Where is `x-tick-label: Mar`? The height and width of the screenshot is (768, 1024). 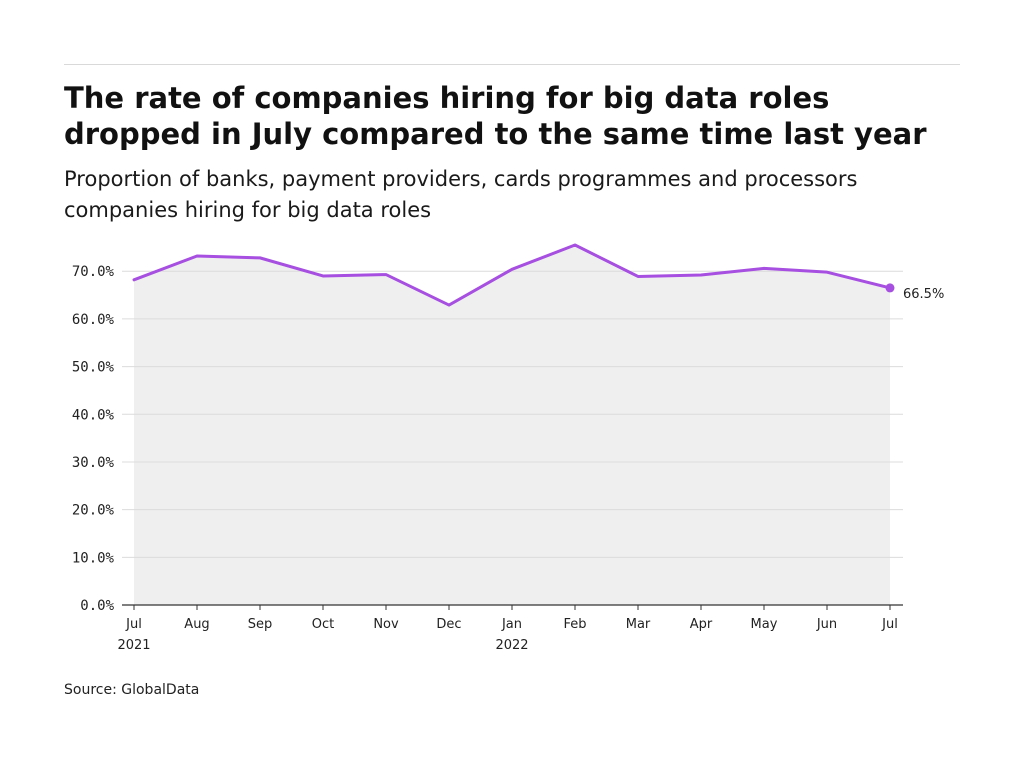 x-tick-label: Mar is located at coordinates (638, 624).